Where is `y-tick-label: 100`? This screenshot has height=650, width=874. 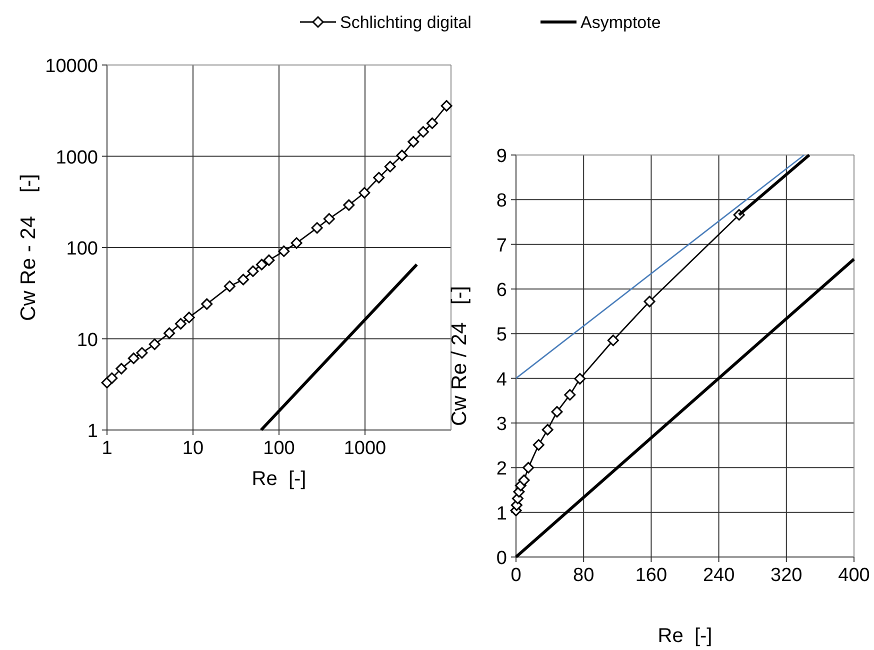 y-tick-label: 100 is located at coordinates (82, 249).